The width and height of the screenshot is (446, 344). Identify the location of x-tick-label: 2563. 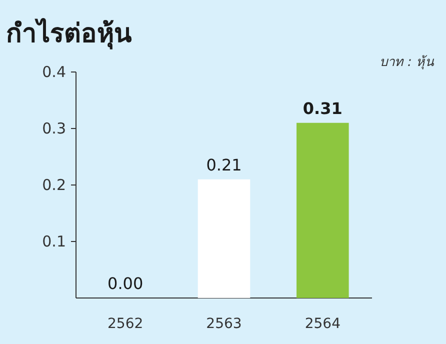
(224, 324).